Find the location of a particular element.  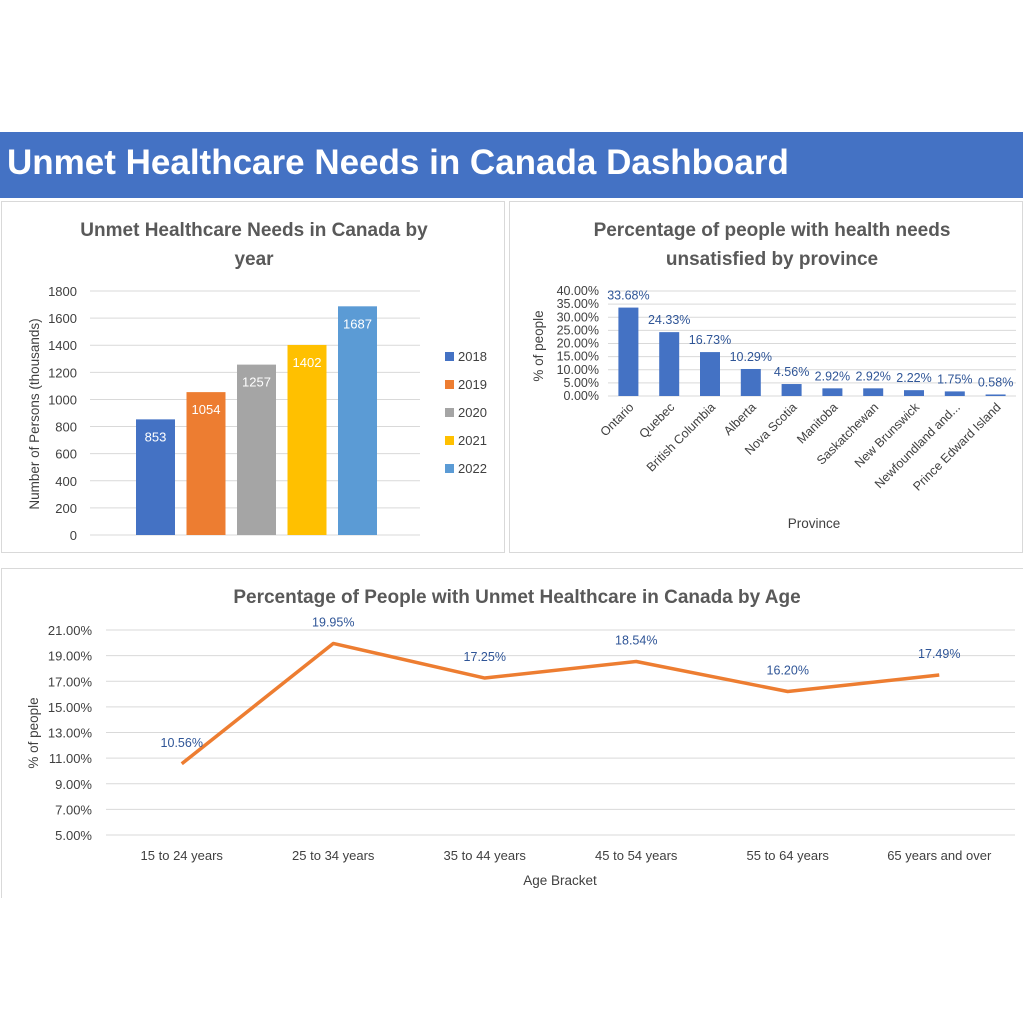

y-tick-label: 800 is located at coordinates (66, 427).